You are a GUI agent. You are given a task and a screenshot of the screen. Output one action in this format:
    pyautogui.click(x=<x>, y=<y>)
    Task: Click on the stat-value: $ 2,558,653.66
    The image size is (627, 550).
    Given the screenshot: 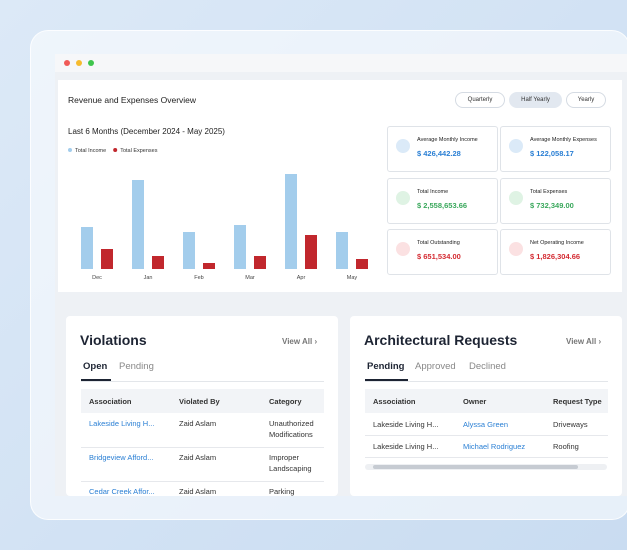 What is the action you would take?
    pyautogui.click(x=442, y=205)
    